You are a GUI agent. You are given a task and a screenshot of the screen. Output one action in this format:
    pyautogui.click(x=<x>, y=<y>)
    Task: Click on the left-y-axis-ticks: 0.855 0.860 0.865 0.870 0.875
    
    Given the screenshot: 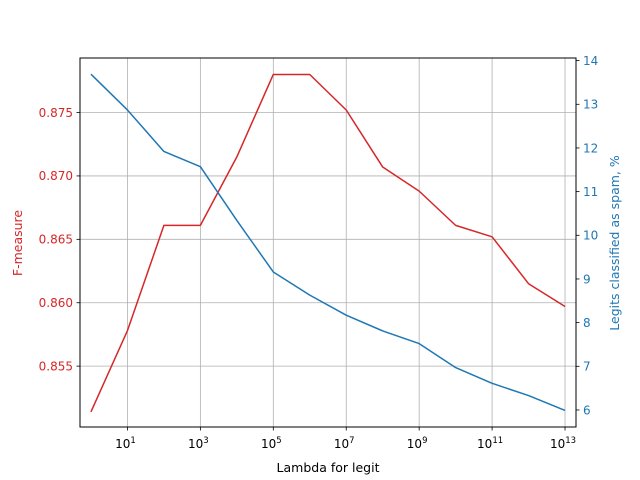 What is the action you would take?
    pyautogui.click(x=59, y=239)
    